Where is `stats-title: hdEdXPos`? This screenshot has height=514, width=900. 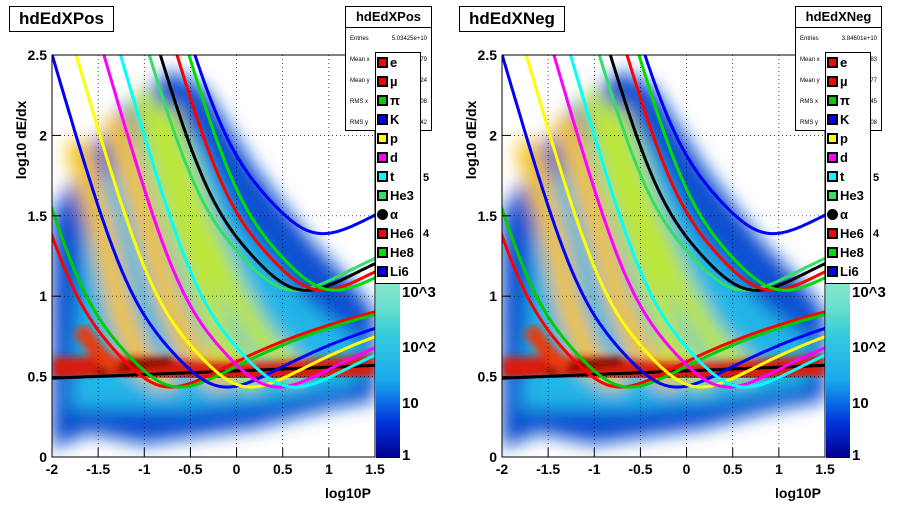 stats-title: hdEdXPos is located at coordinates (388, 17).